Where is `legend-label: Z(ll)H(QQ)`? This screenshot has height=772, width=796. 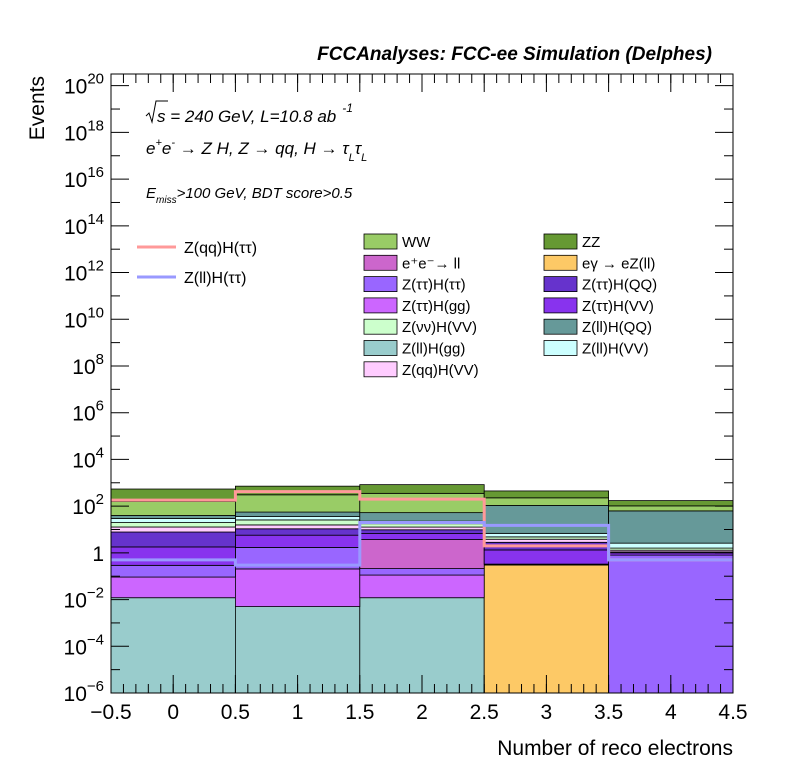 legend-label: Z(ll)H(QQ) is located at coordinates (617, 327).